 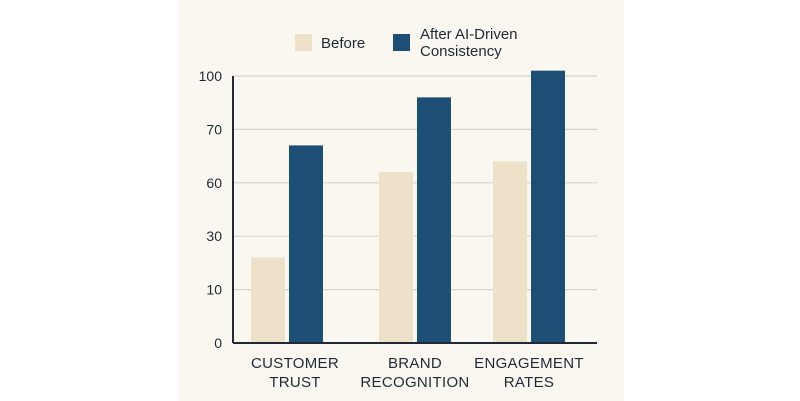 What do you see at coordinates (218, 343) in the screenshot?
I see `y-tick-label: 0` at bounding box center [218, 343].